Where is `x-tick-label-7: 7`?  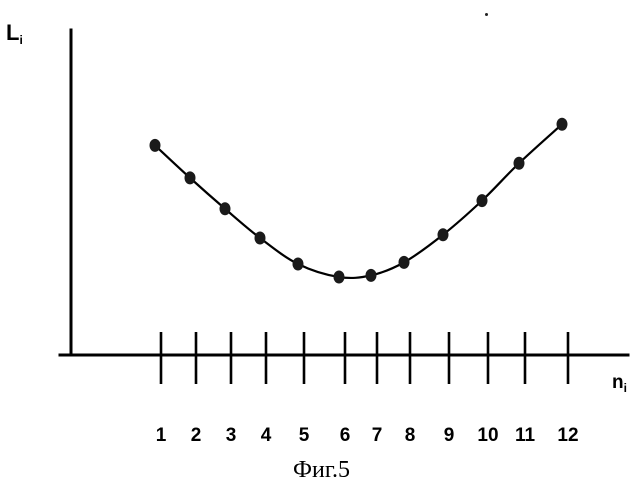 x-tick-label-7: 7 is located at coordinates (377, 435).